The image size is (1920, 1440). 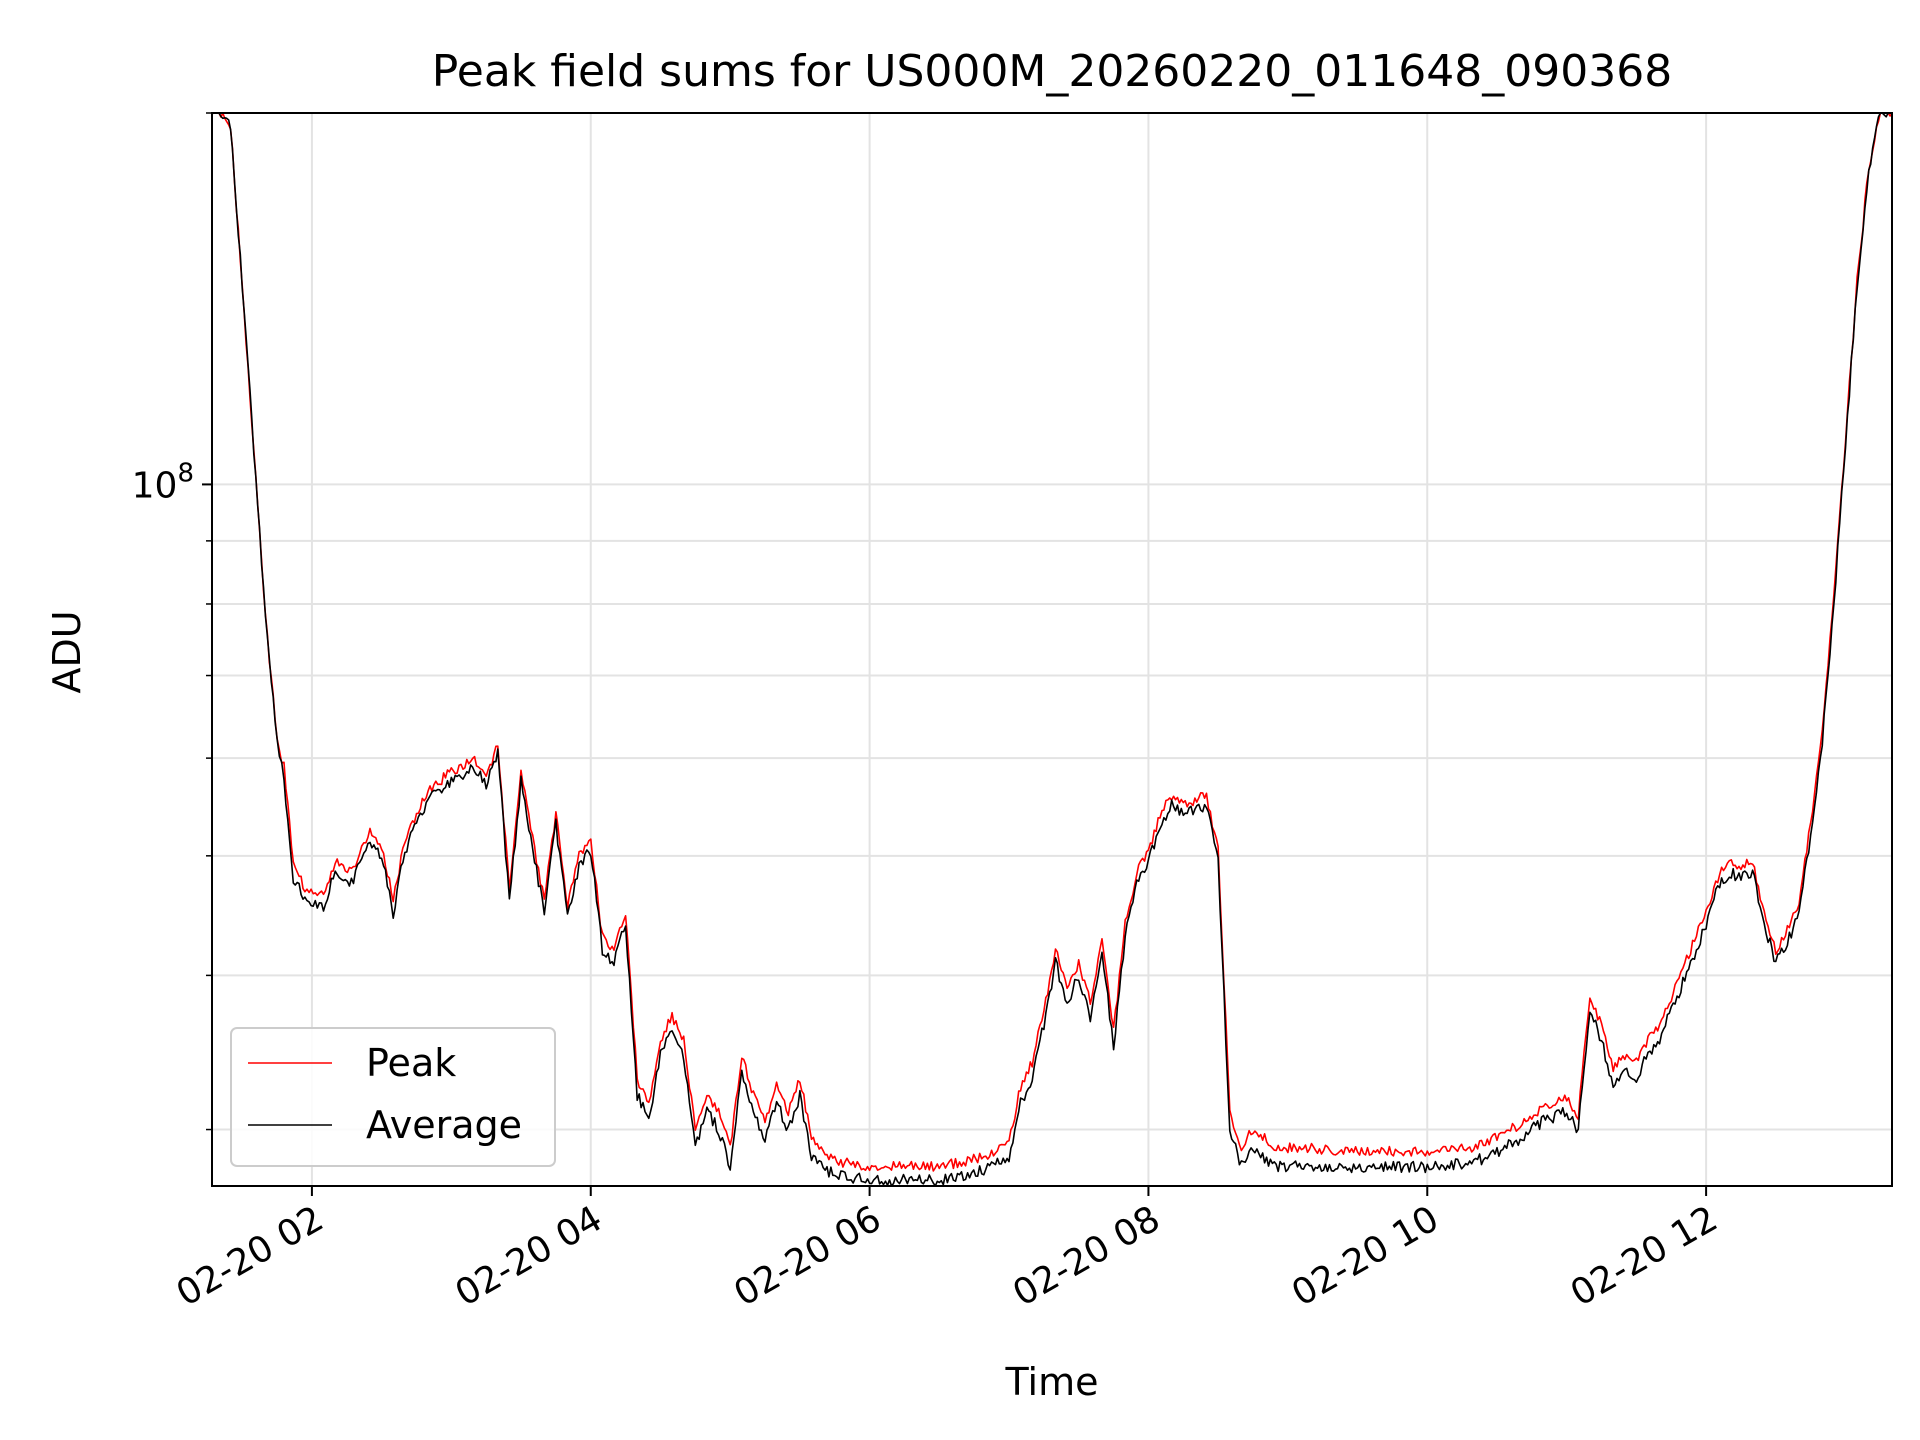 What do you see at coordinates (172, 621) in the screenshot?
I see `y-axis: 108` at bounding box center [172, 621].